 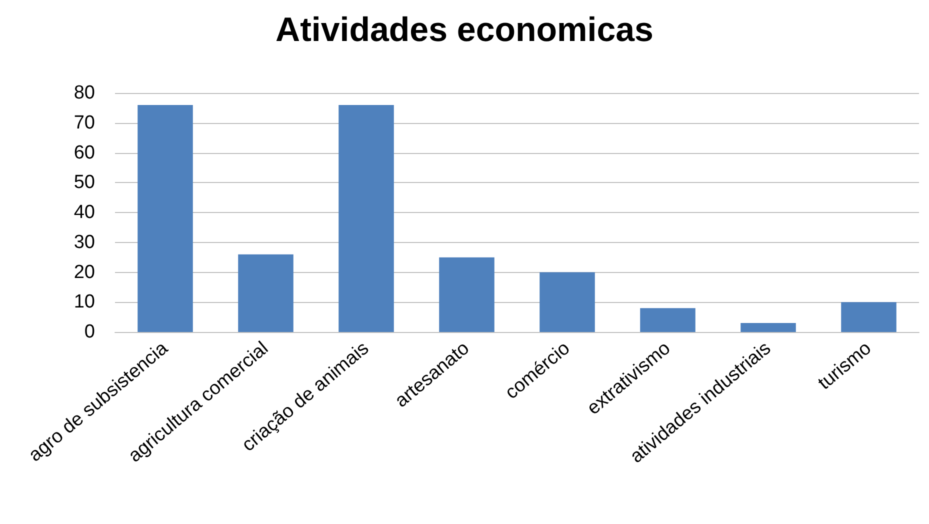 I want to click on y-tick-label: 50, so click(x=84, y=183).